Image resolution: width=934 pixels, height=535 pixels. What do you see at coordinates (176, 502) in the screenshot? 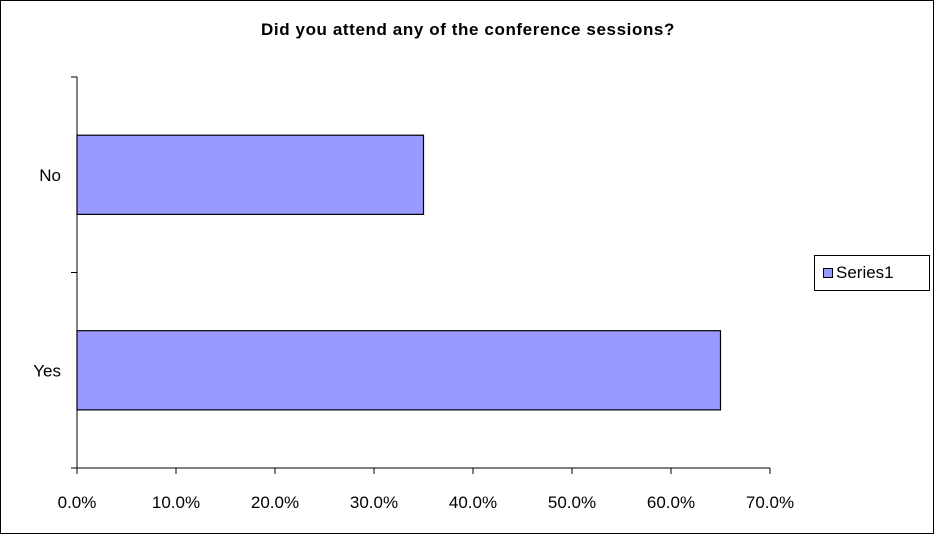
I see `x-tick-label: 10.0%` at bounding box center [176, 502].